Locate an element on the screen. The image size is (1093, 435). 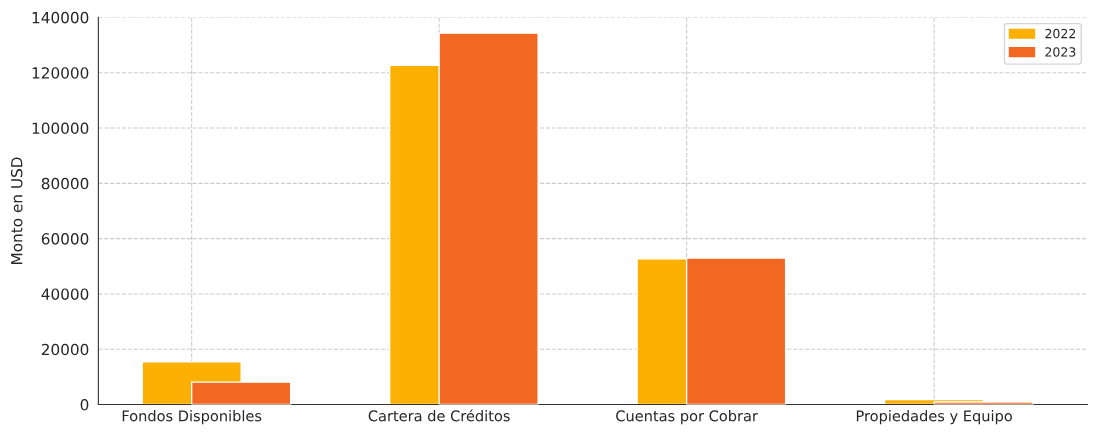
x-tick-label: Cuentas por Cobrar is located at coordinates (687, 417).